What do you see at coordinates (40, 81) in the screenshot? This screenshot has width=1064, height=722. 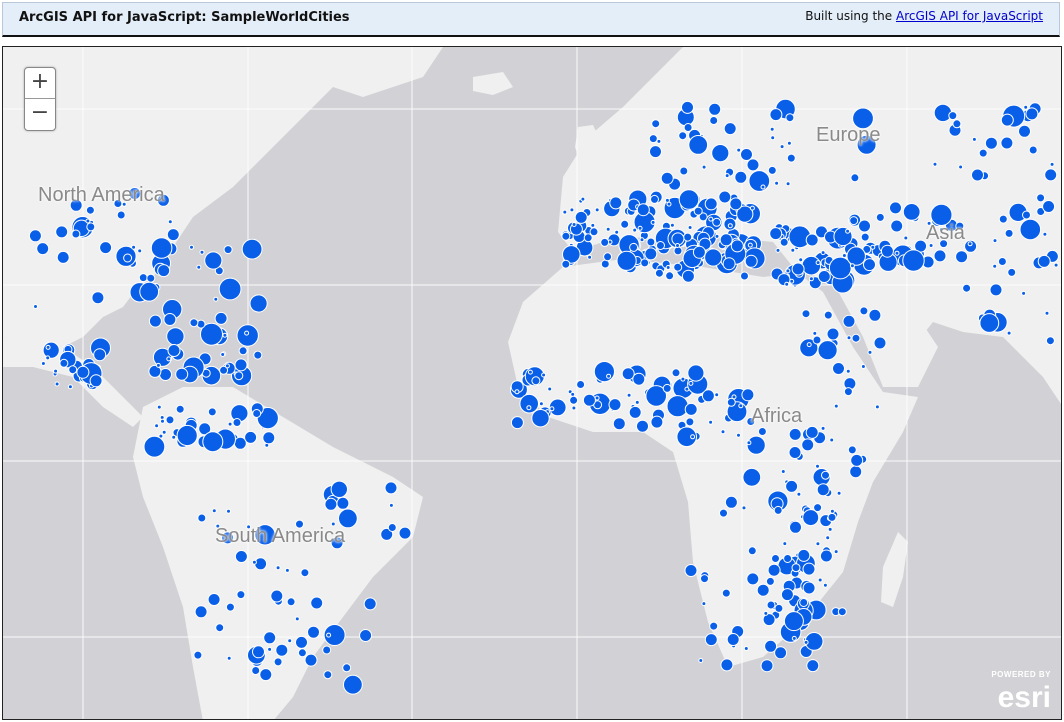 I see `zoom-in-button: +` at bounding box center [40, 81].